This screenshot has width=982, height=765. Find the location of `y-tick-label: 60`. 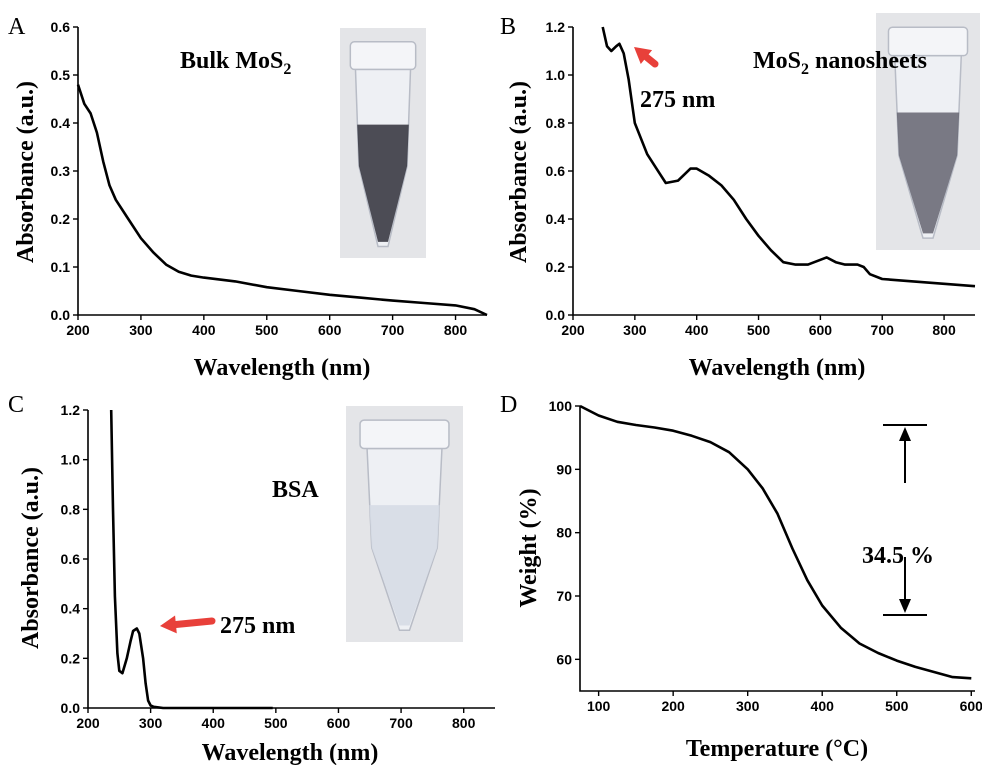

y-tick-label: 60 is located at coordinates (564, 659).